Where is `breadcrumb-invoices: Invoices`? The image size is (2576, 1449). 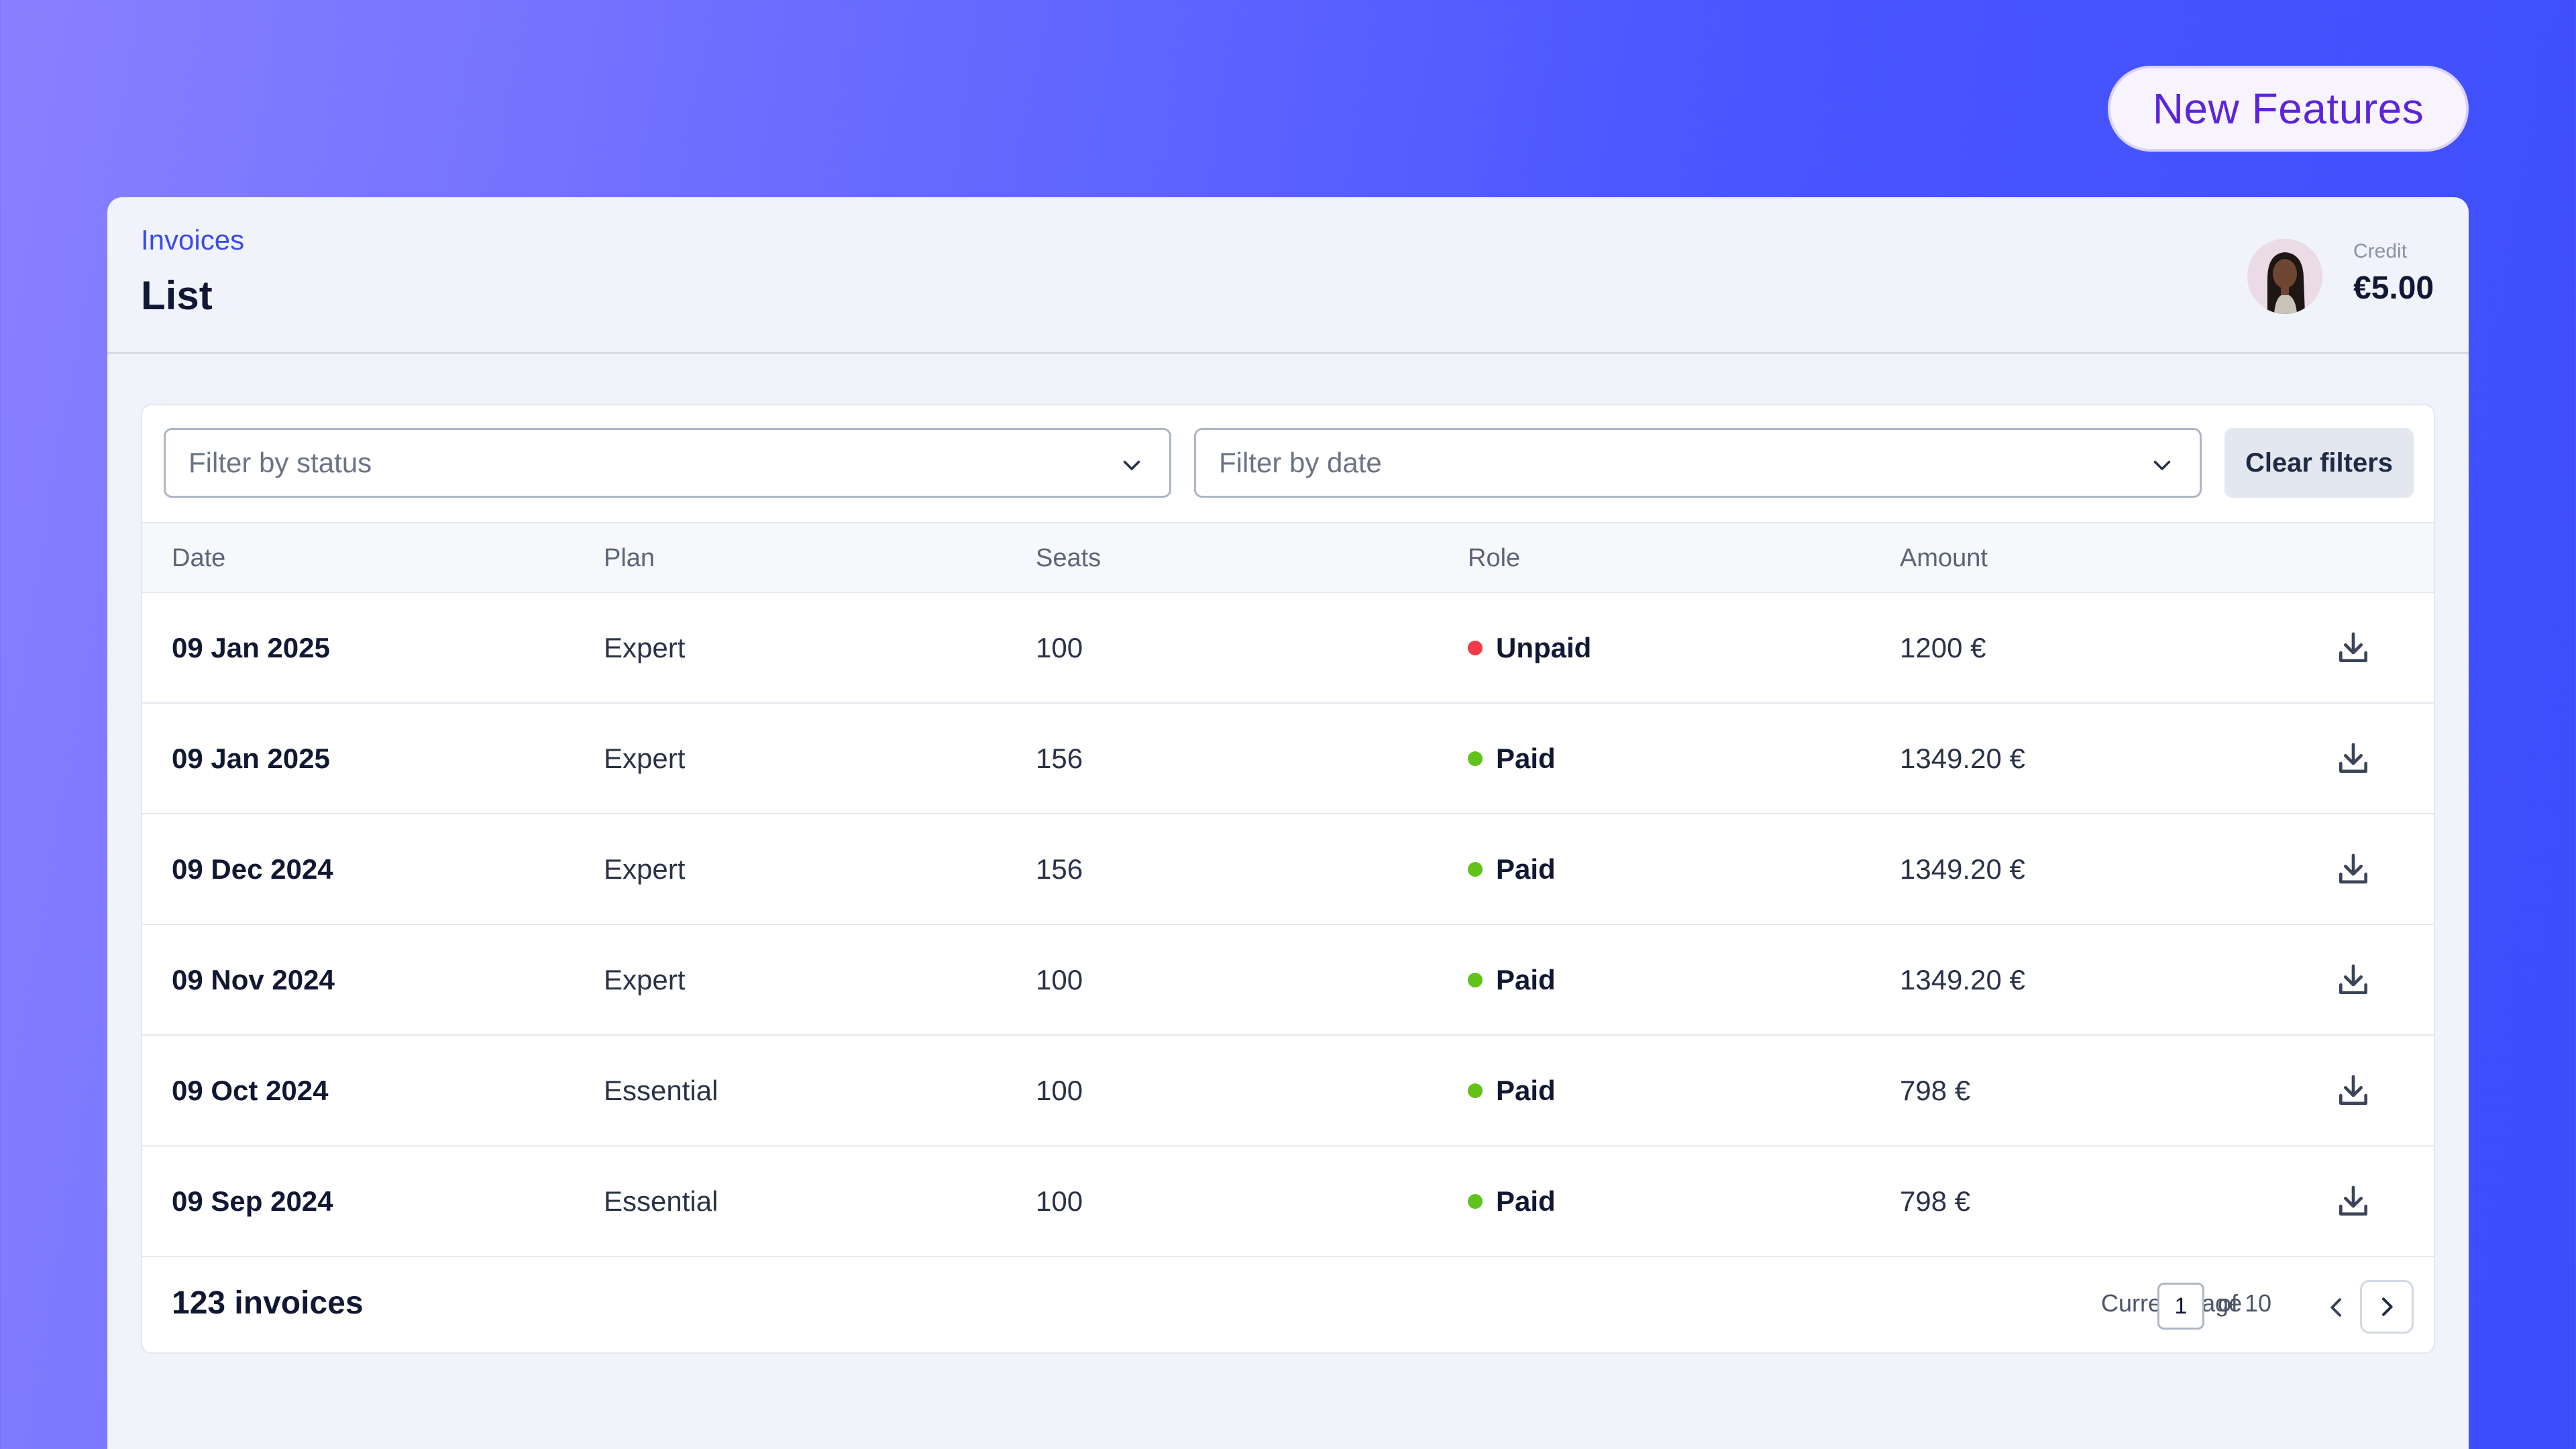 breadcrumb-invoices: Invoices is located at coordinates (193, 240).